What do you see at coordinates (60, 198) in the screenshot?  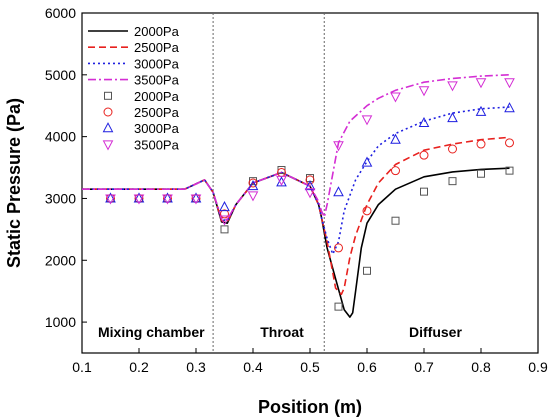 I see `y-tick-label: 3000` at bounding box center [60, 198].